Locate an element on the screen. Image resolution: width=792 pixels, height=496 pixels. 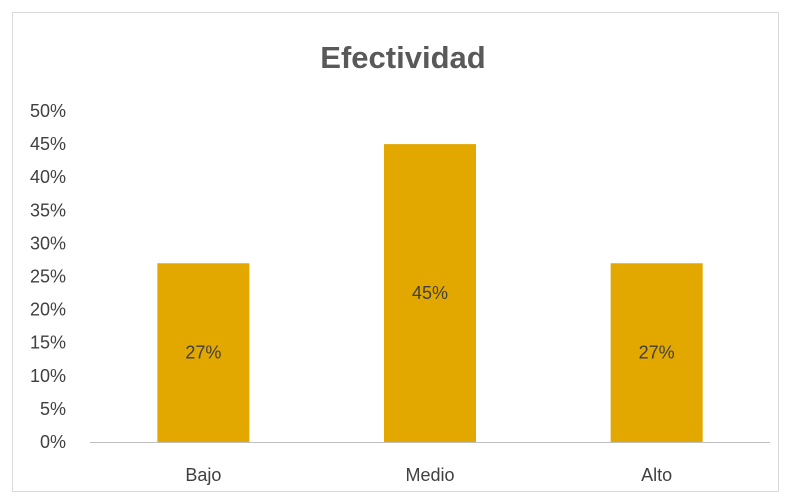
data-labels: 27% 45% 27% is located at coordinates (429, 323).